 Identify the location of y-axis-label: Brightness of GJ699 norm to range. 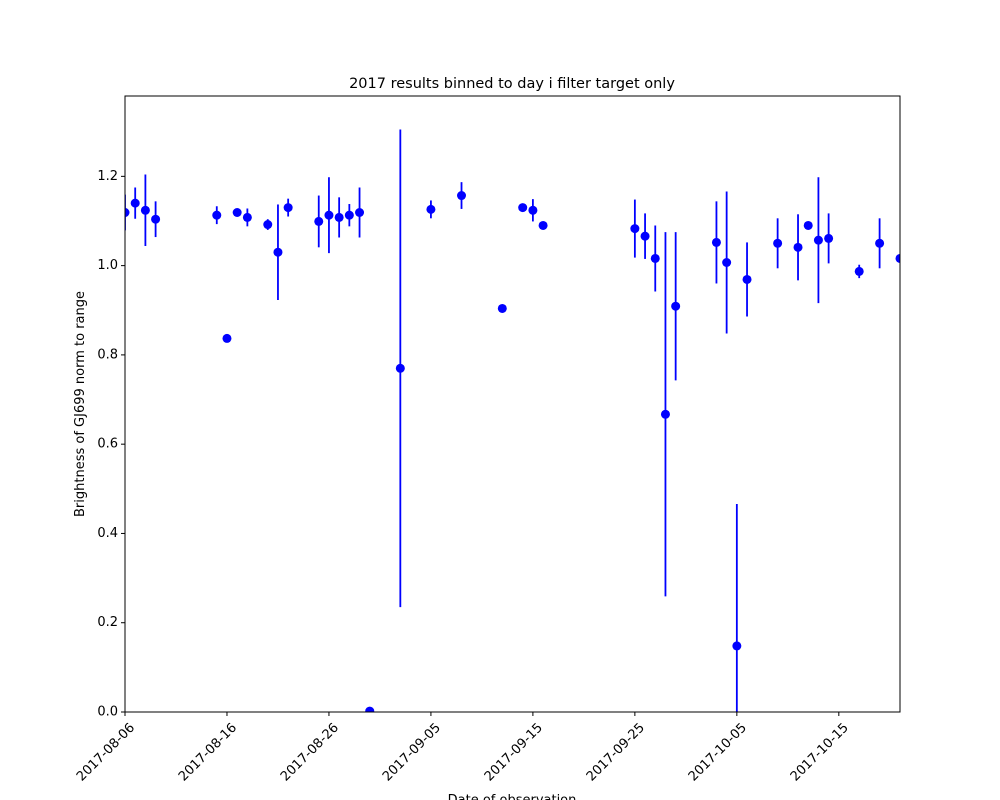
(80, 404).